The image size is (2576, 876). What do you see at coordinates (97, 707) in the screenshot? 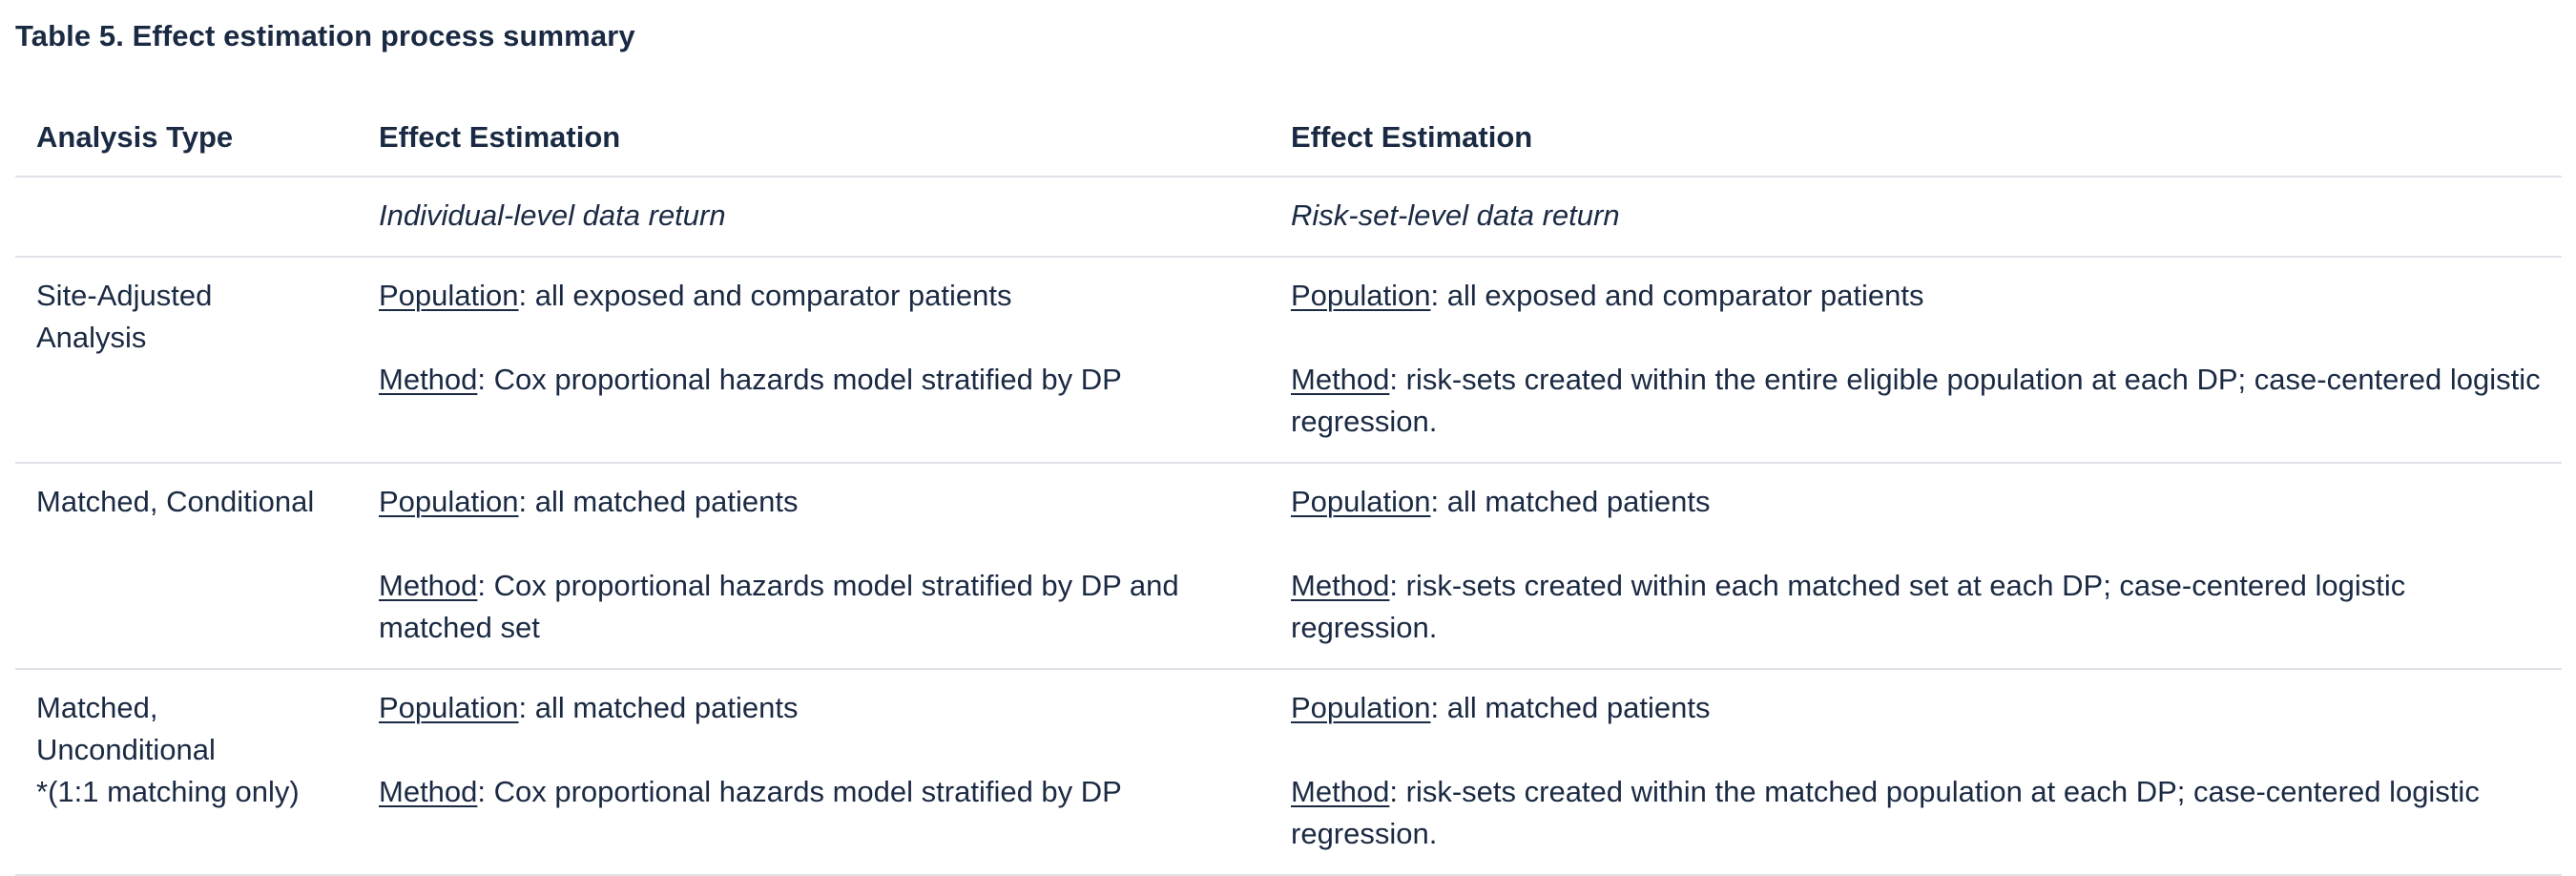
I see `analysis-type-line: Matched,` at bounding box center [97, 707].